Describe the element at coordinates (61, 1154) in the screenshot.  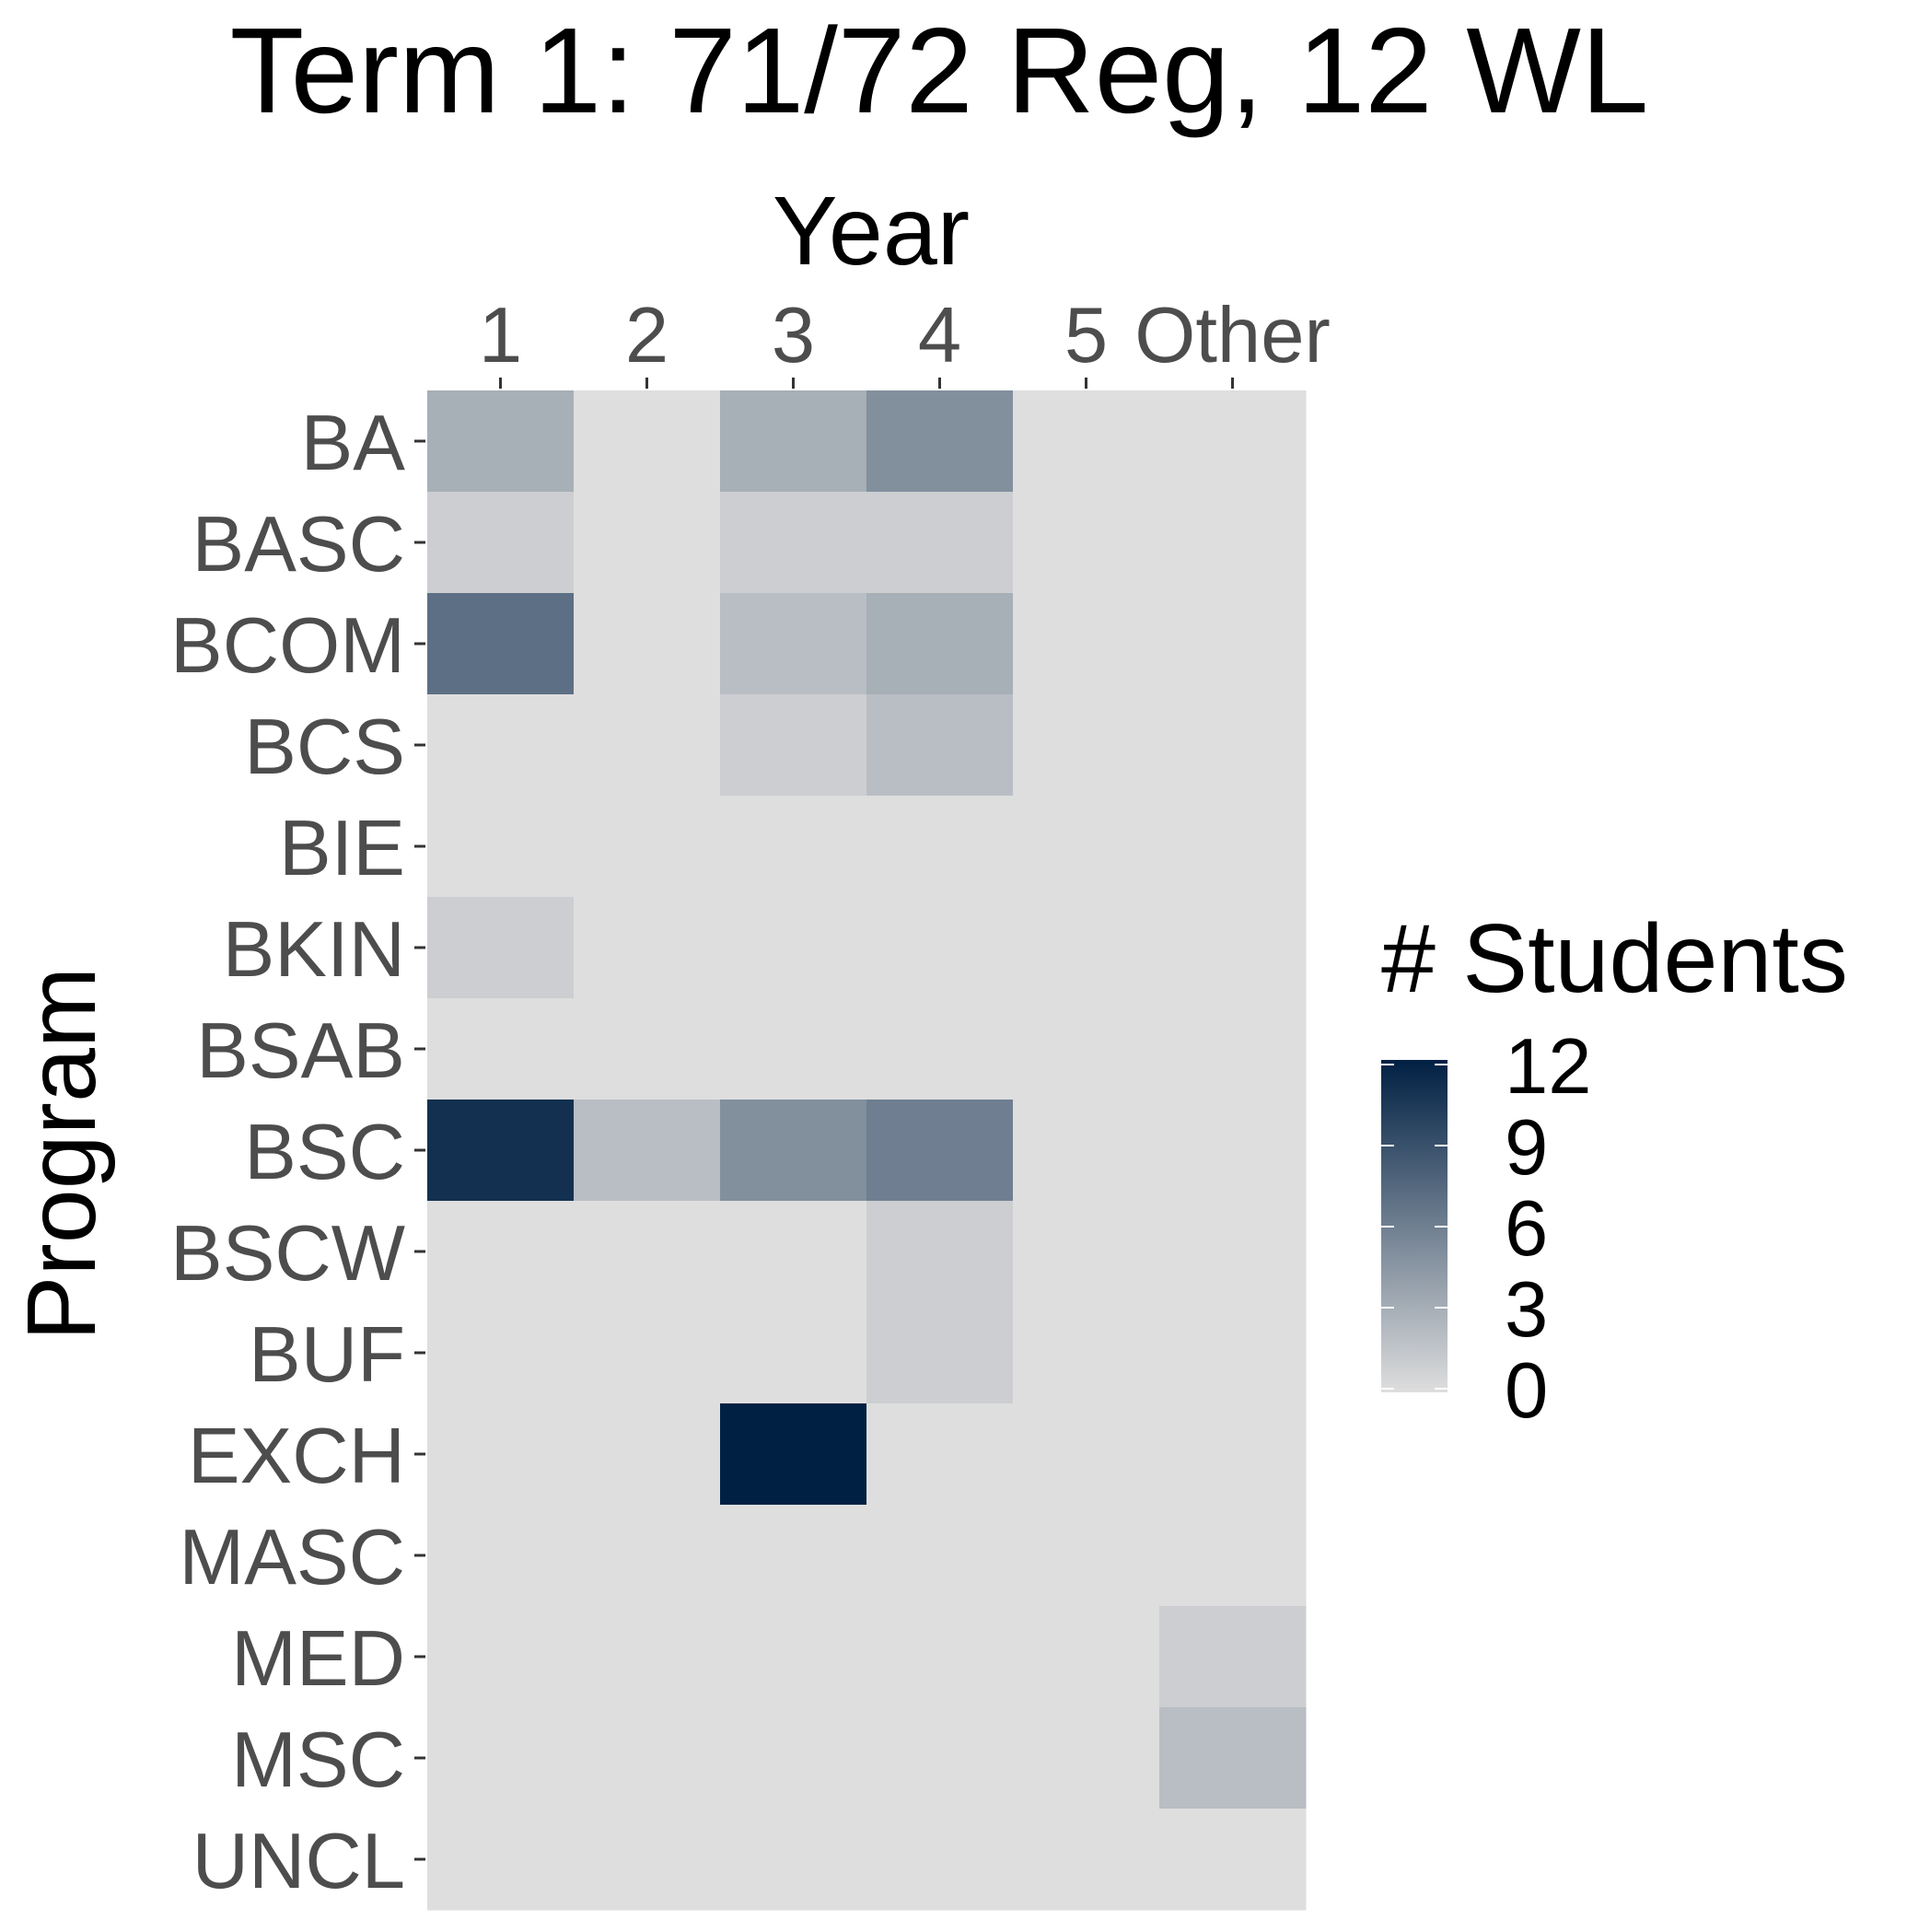
I see `y-axis-title: Program` at that location.